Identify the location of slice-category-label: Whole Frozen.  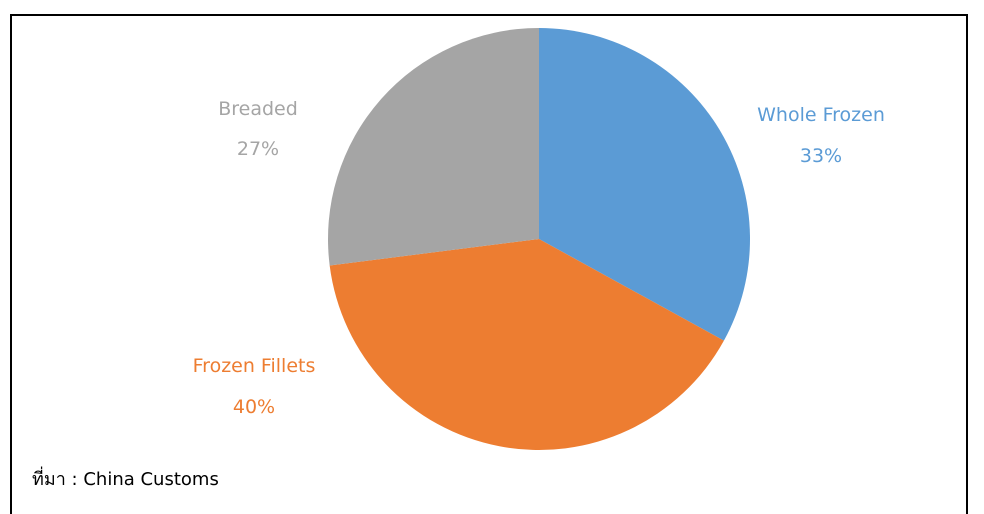
(821, 115).